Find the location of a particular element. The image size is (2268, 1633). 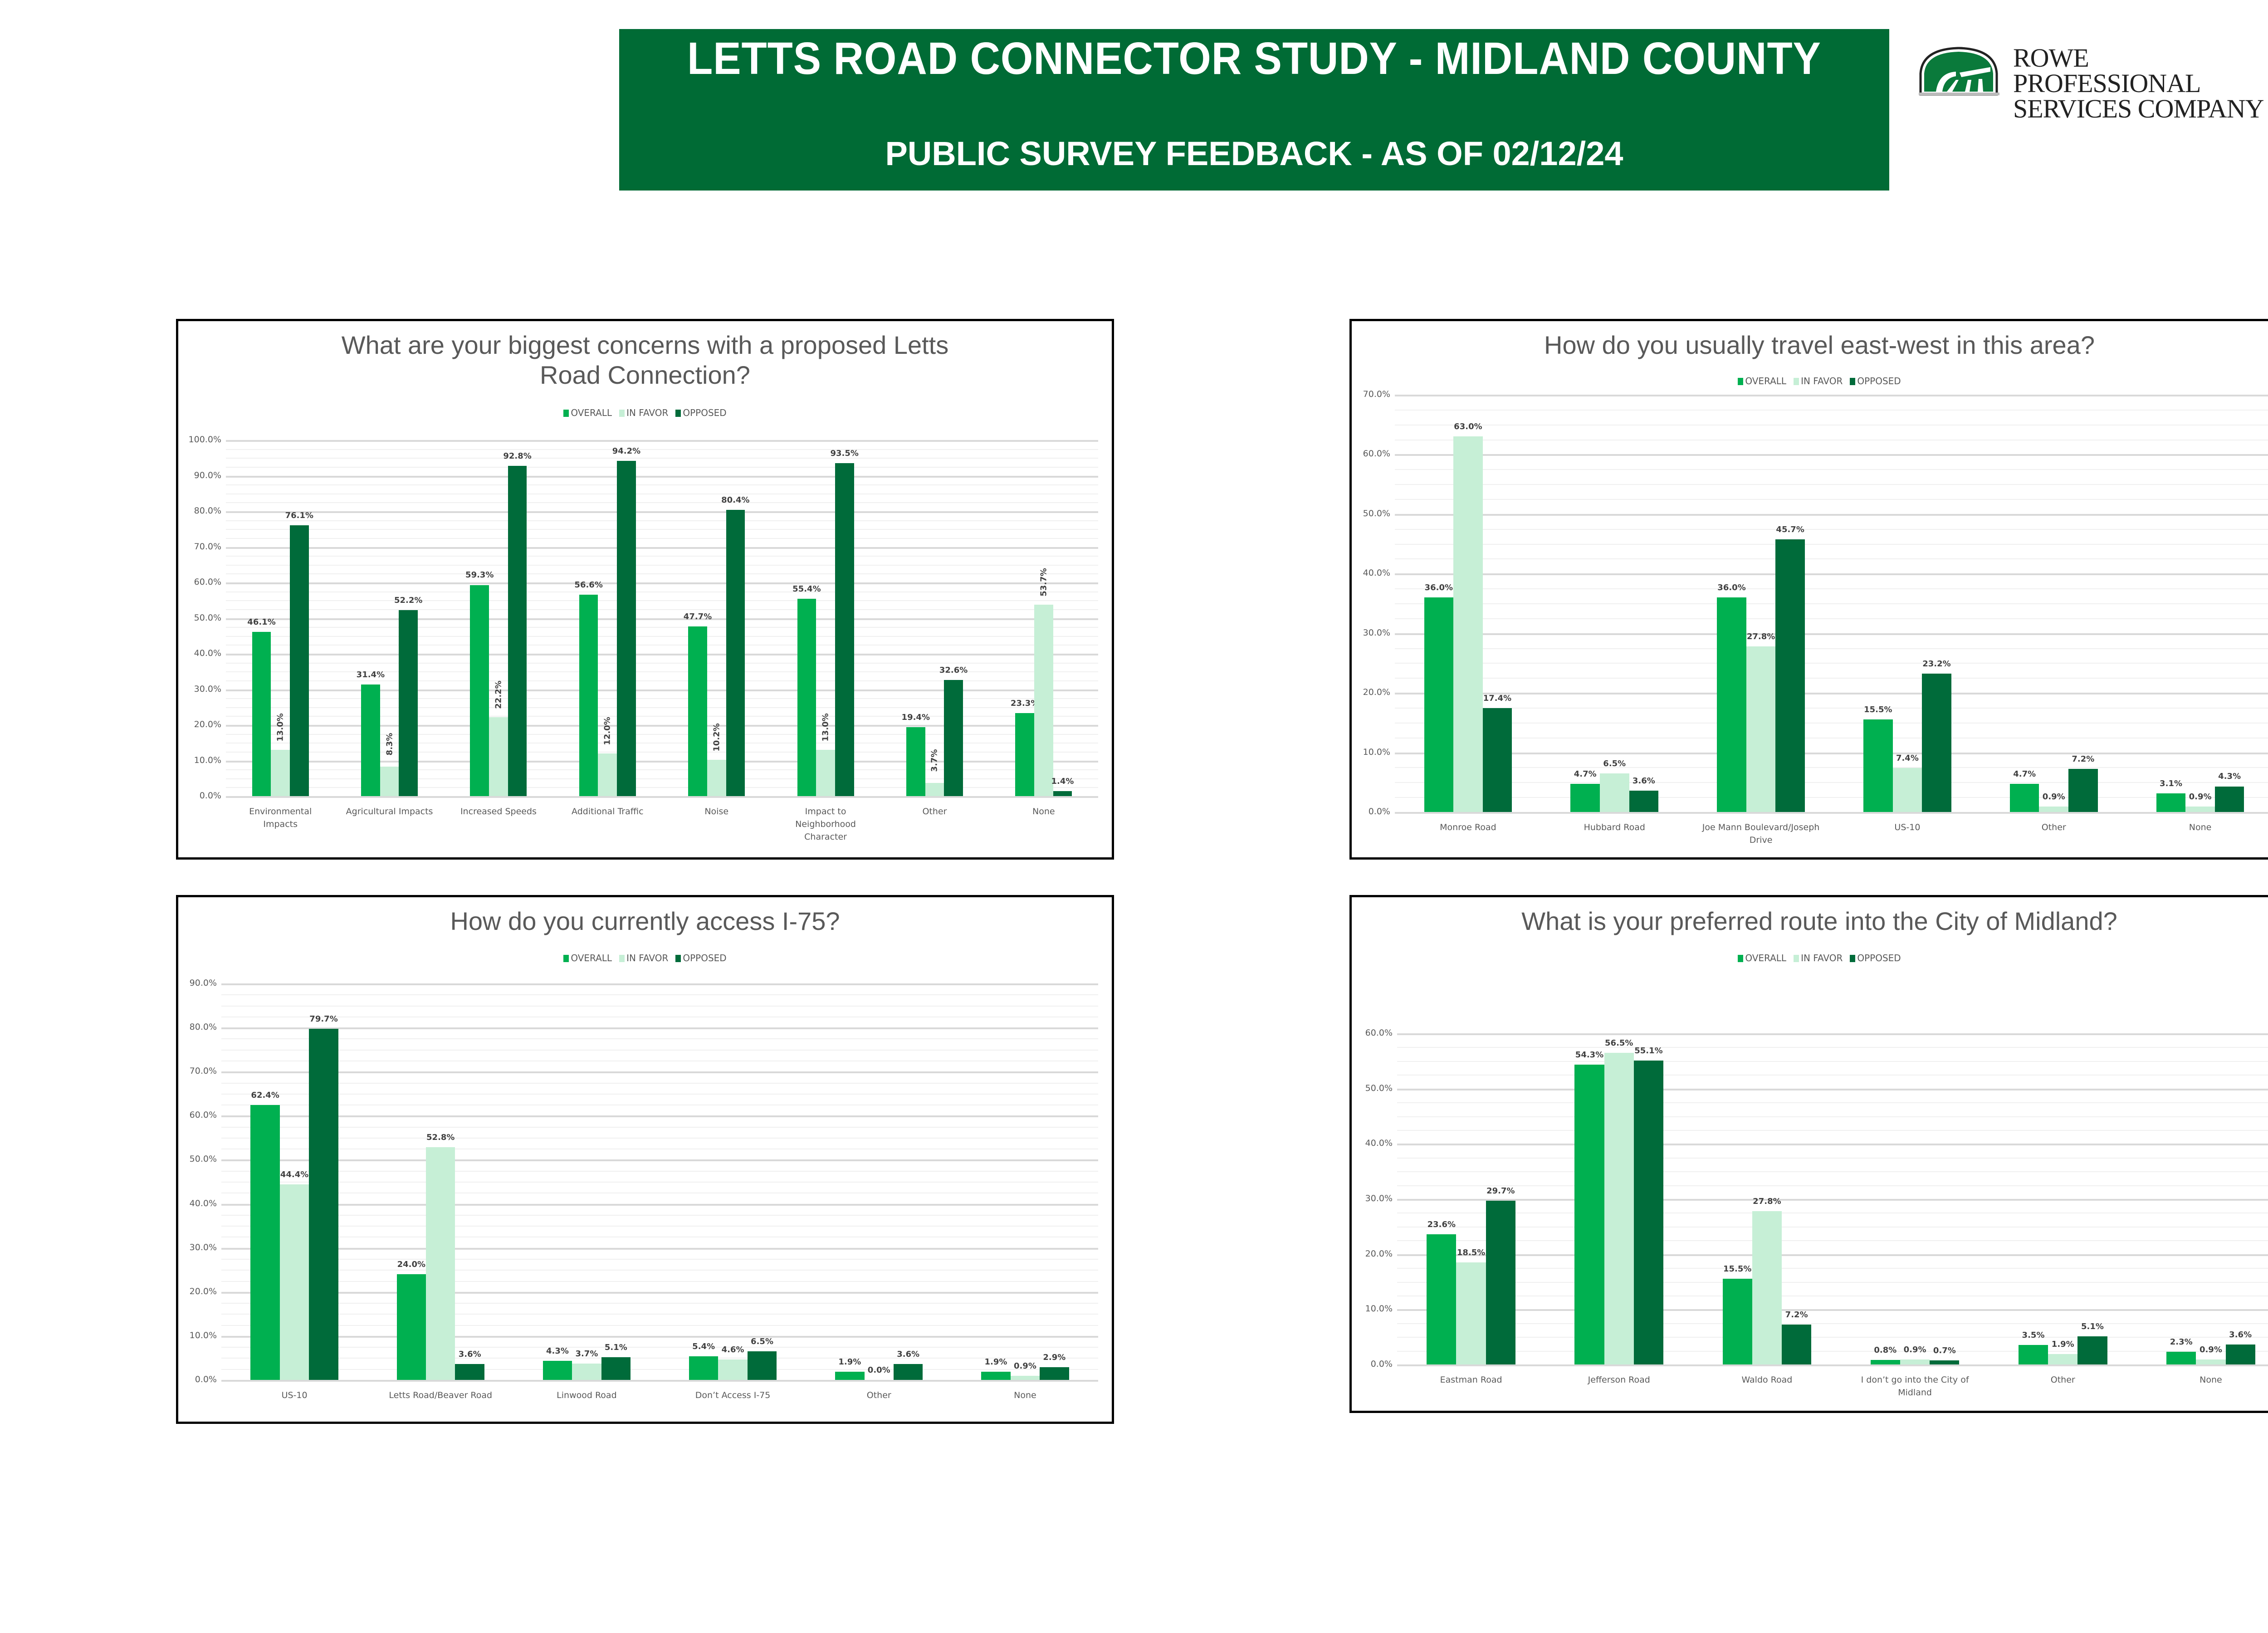

x-axis-category-label: Joe Mann Boulevard/Joseph Drive is located at coordinates (1761, 833).